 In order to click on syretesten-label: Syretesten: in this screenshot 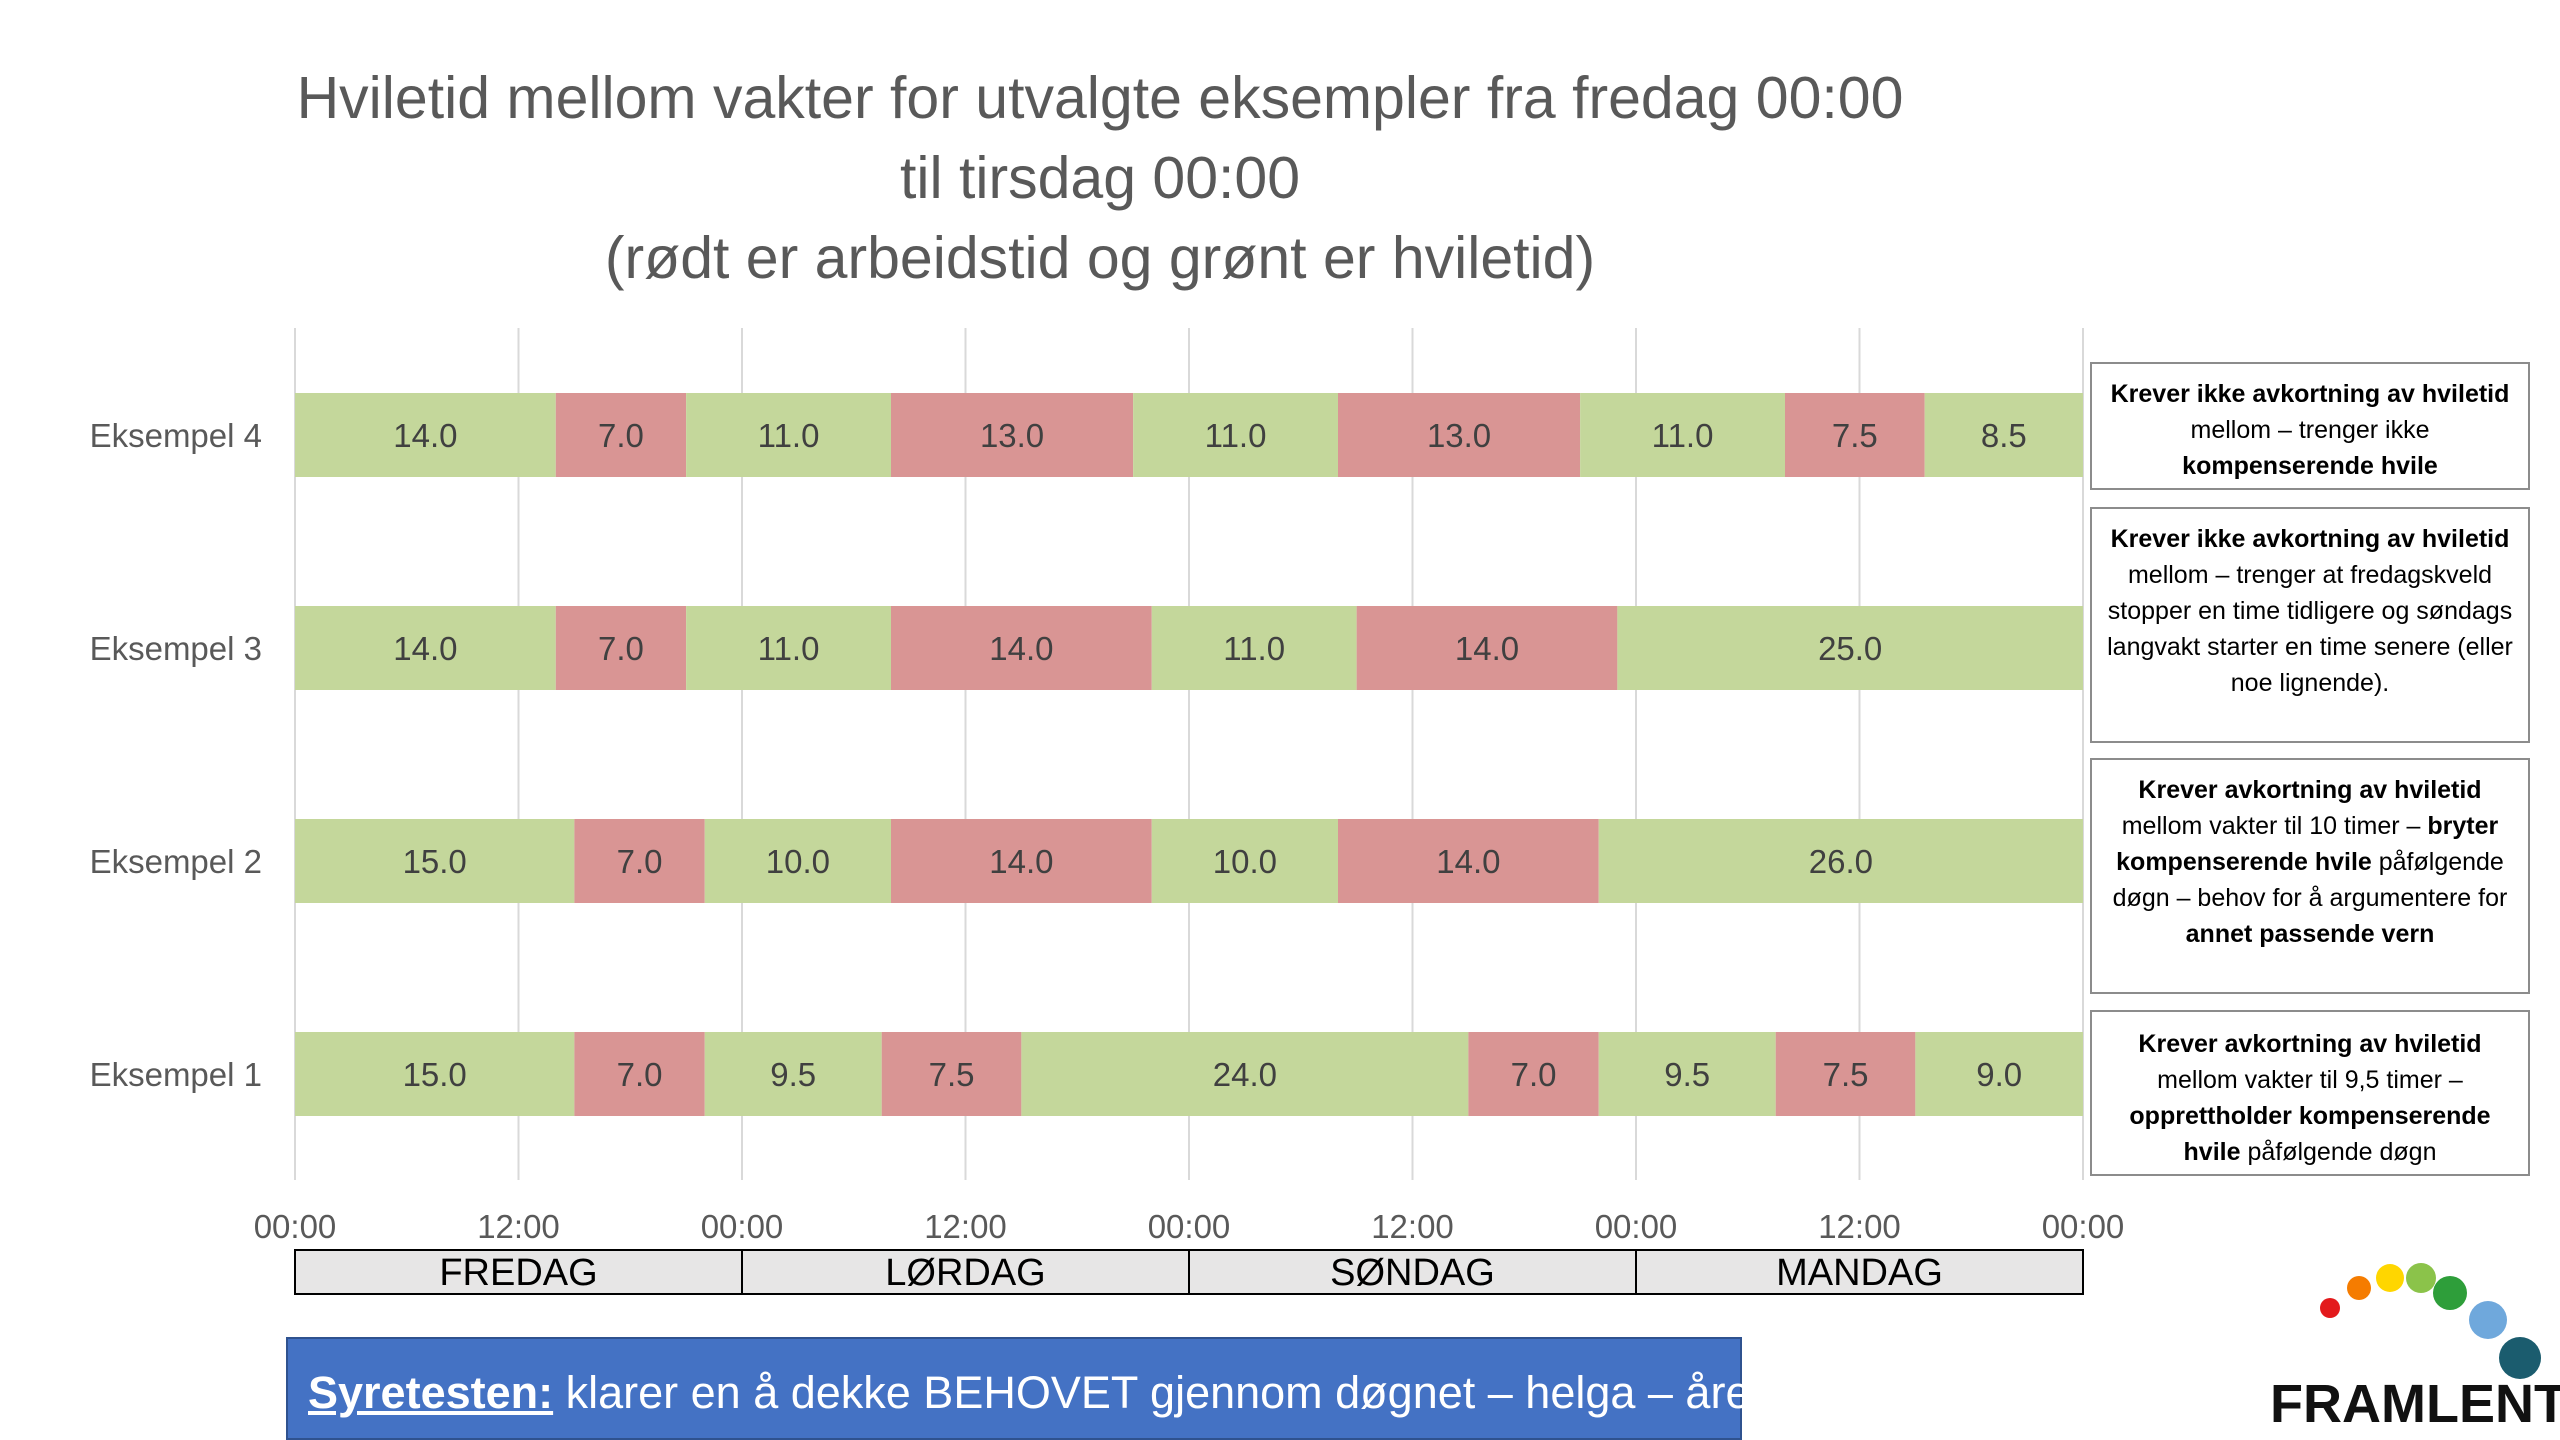, I will do `click(431, 1392)`.